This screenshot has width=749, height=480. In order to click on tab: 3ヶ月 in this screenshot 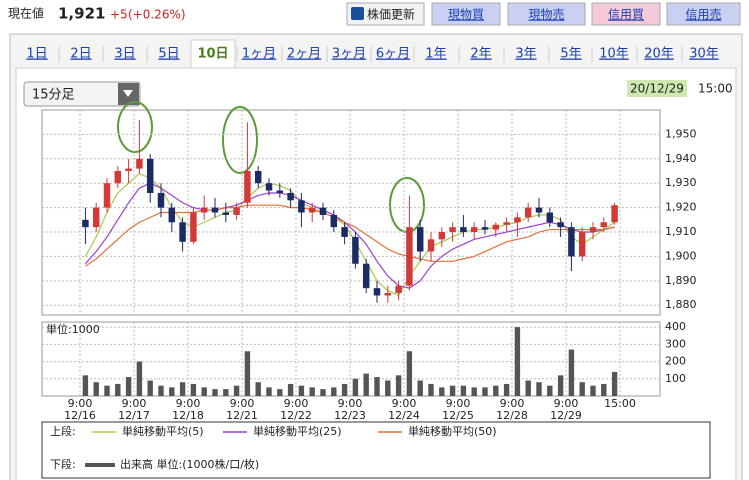, I will do `click(349, 54)`.